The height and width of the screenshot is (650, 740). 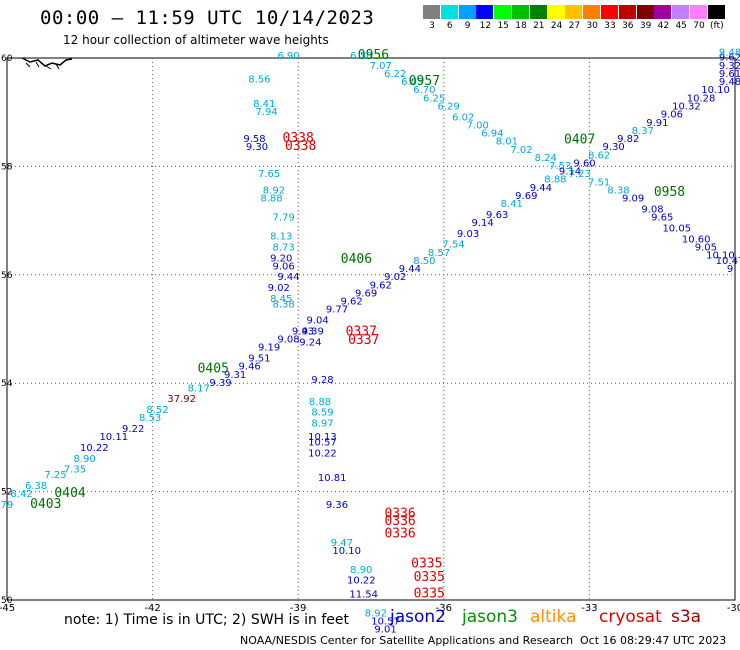 What do you see at coordinates (281, 258) in the screenshot?
I see `swh-value: 9.20` at bounding box center [281, 258].